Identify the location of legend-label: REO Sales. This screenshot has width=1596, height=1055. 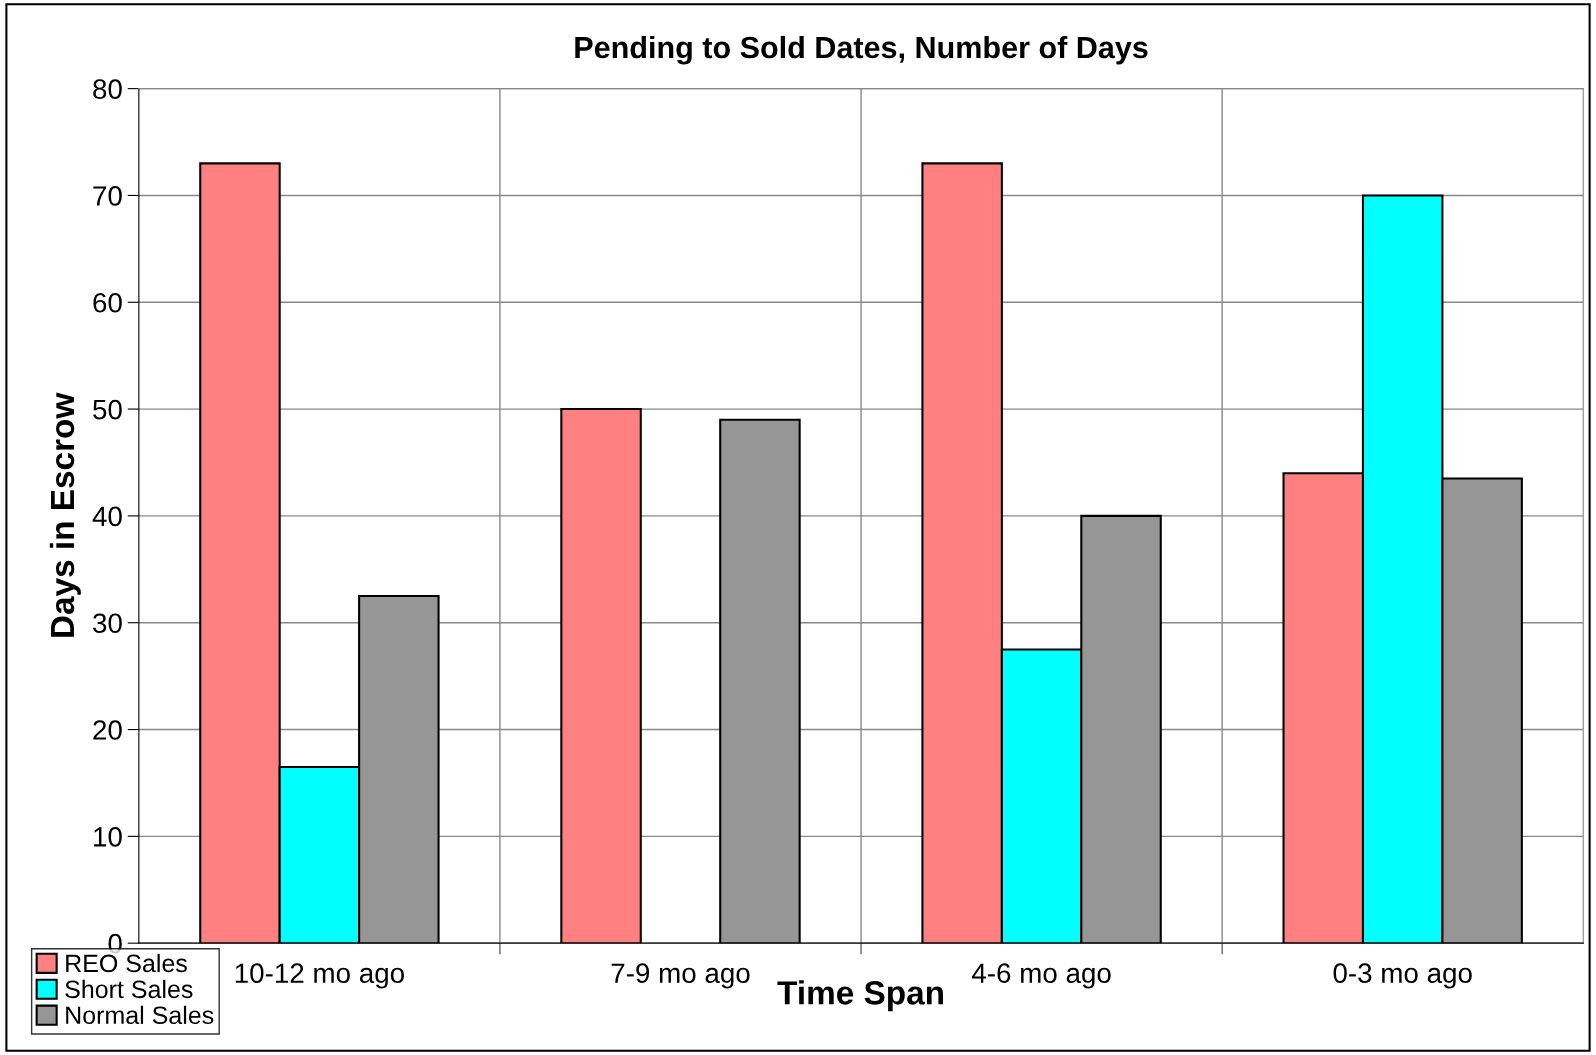
(126, 963).